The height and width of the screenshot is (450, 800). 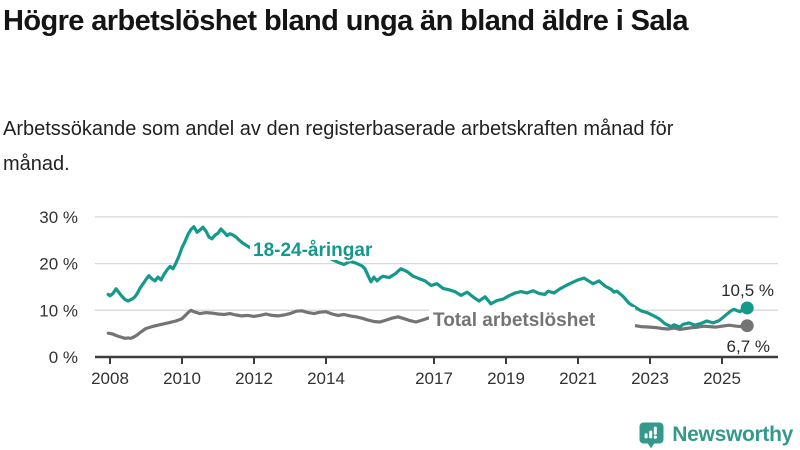 What do you see at coordinates (58, 264) in the screenshot?
I see `y-axis-tick-label: 20 %` at bounding box center [58, 264].